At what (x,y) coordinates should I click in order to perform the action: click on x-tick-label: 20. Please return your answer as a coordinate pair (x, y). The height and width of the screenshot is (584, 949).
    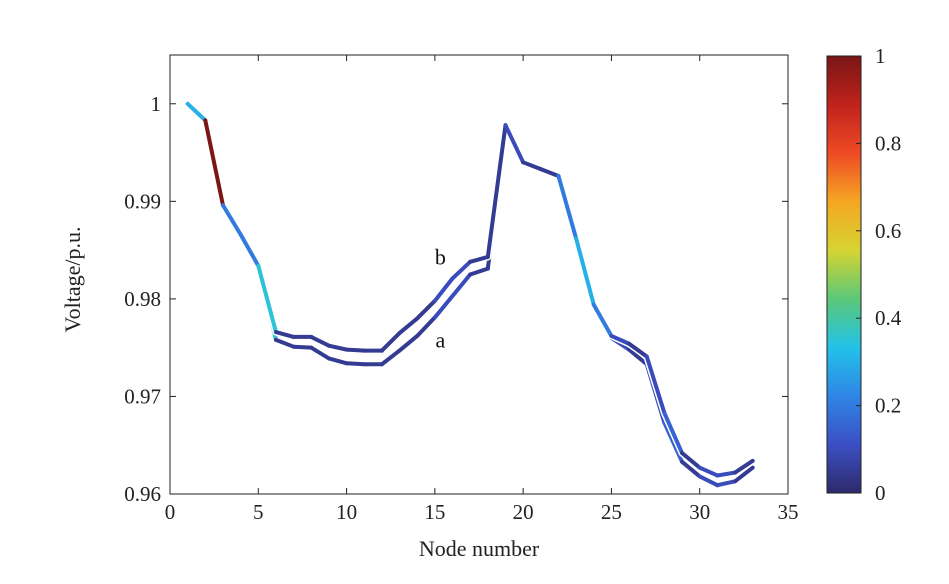
    Looking at the image, I should click on (523, 512).